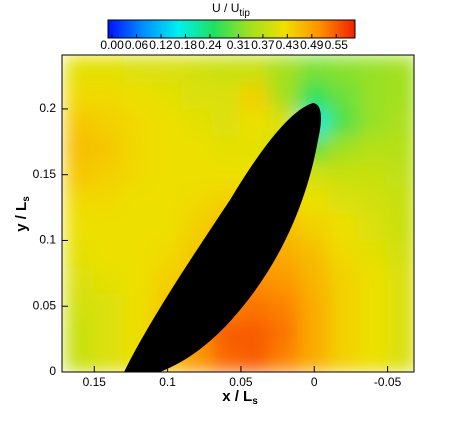  What do you see at coordinates (237, 396) in the screenshot?
I see `x-label-main: x / L` at bounding box center [237, 396].